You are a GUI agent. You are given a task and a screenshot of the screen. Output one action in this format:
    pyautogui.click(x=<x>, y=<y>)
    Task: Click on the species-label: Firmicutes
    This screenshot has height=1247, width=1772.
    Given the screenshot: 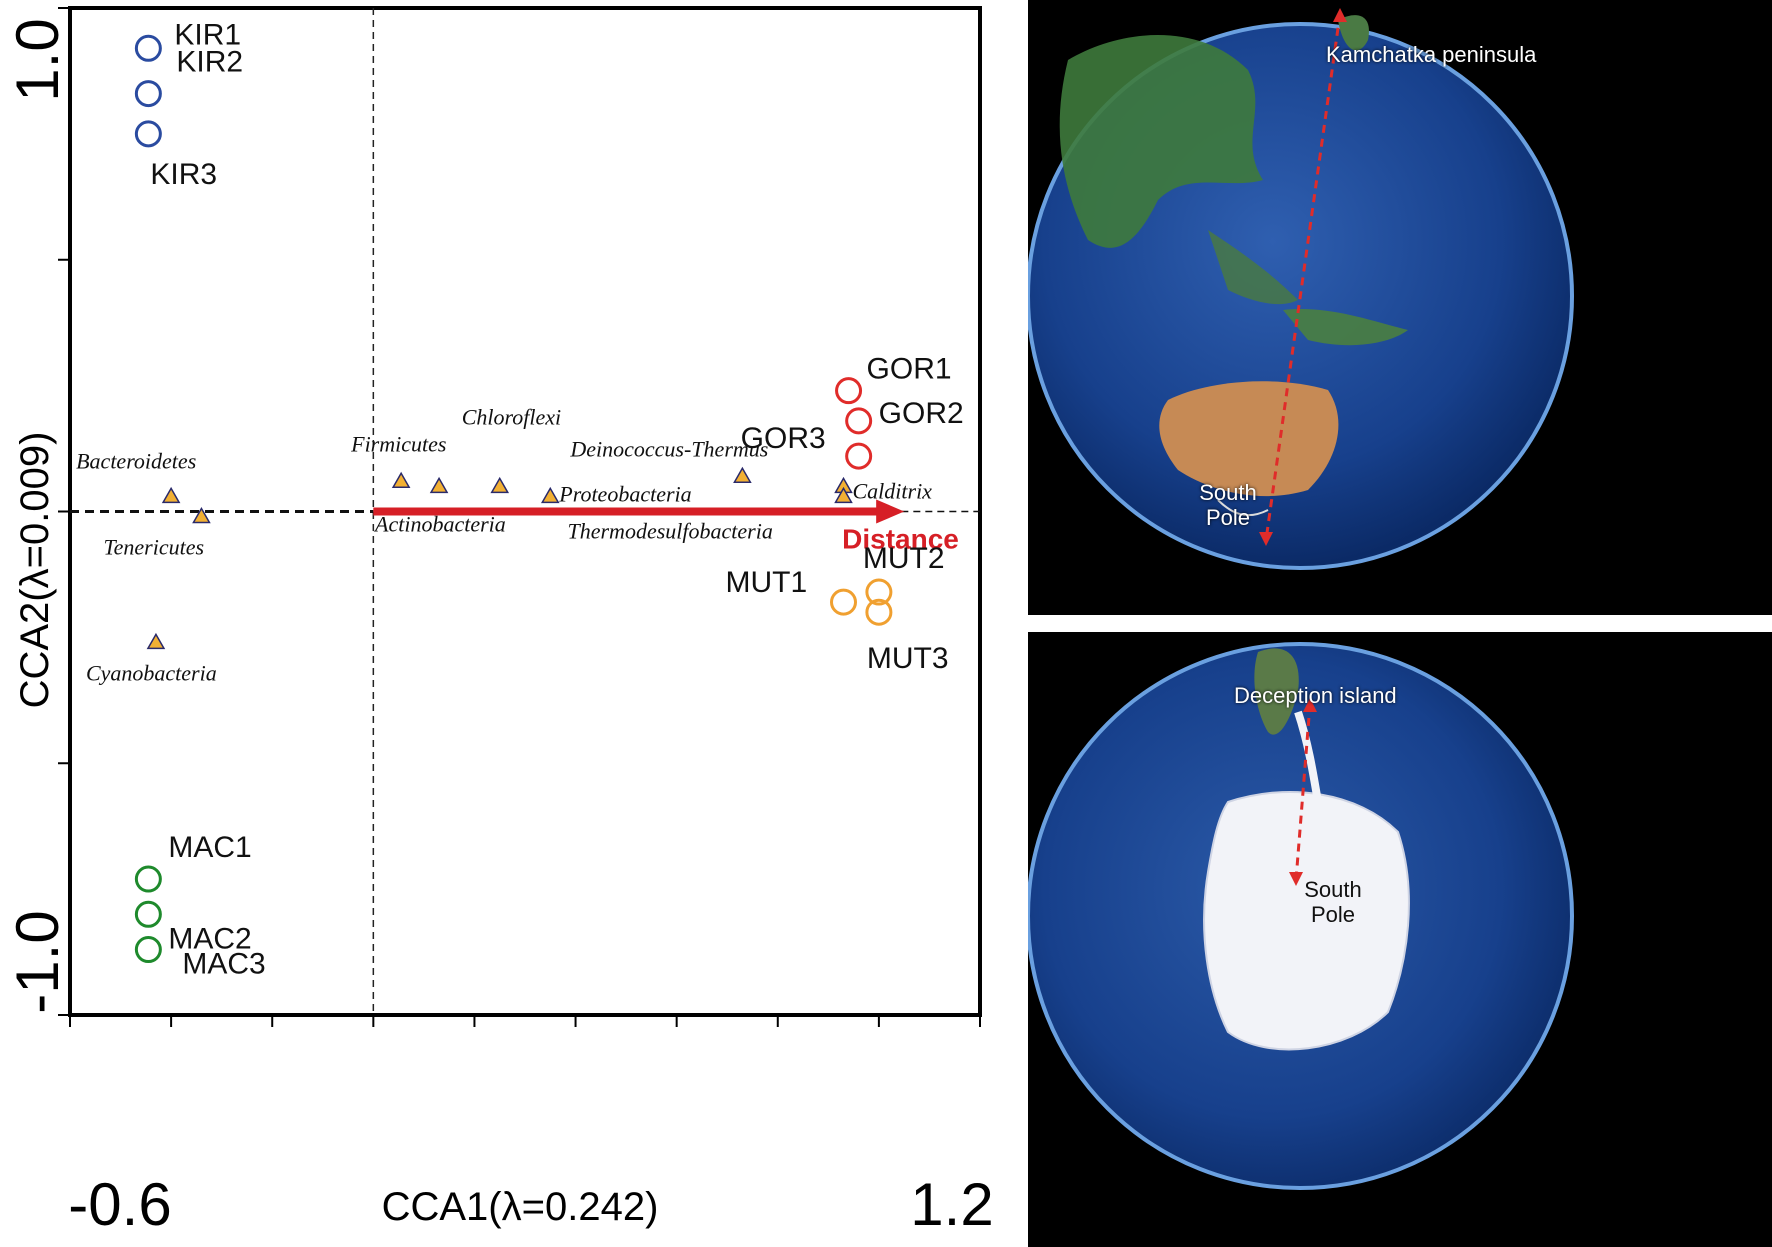 What is the action you would take?
    pyautogui.click(x=398, y=443)
    